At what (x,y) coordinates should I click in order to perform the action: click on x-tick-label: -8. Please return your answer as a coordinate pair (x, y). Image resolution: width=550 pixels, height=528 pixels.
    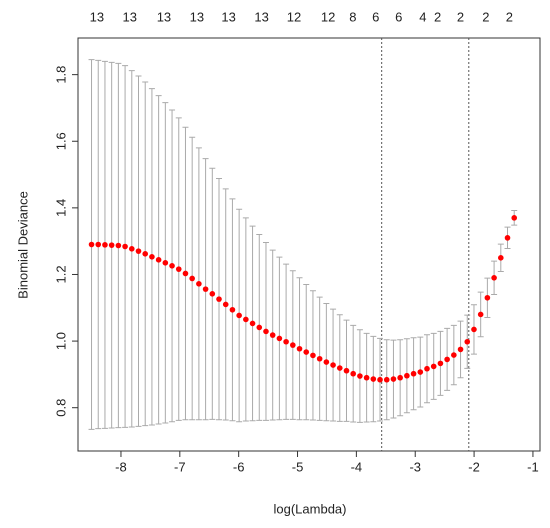
    Looking at the image, I should click on (121, 466).